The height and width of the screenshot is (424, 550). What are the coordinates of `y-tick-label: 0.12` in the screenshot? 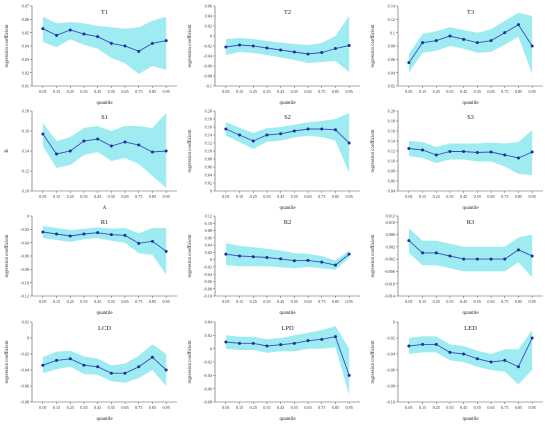 It's located at (391, 19).